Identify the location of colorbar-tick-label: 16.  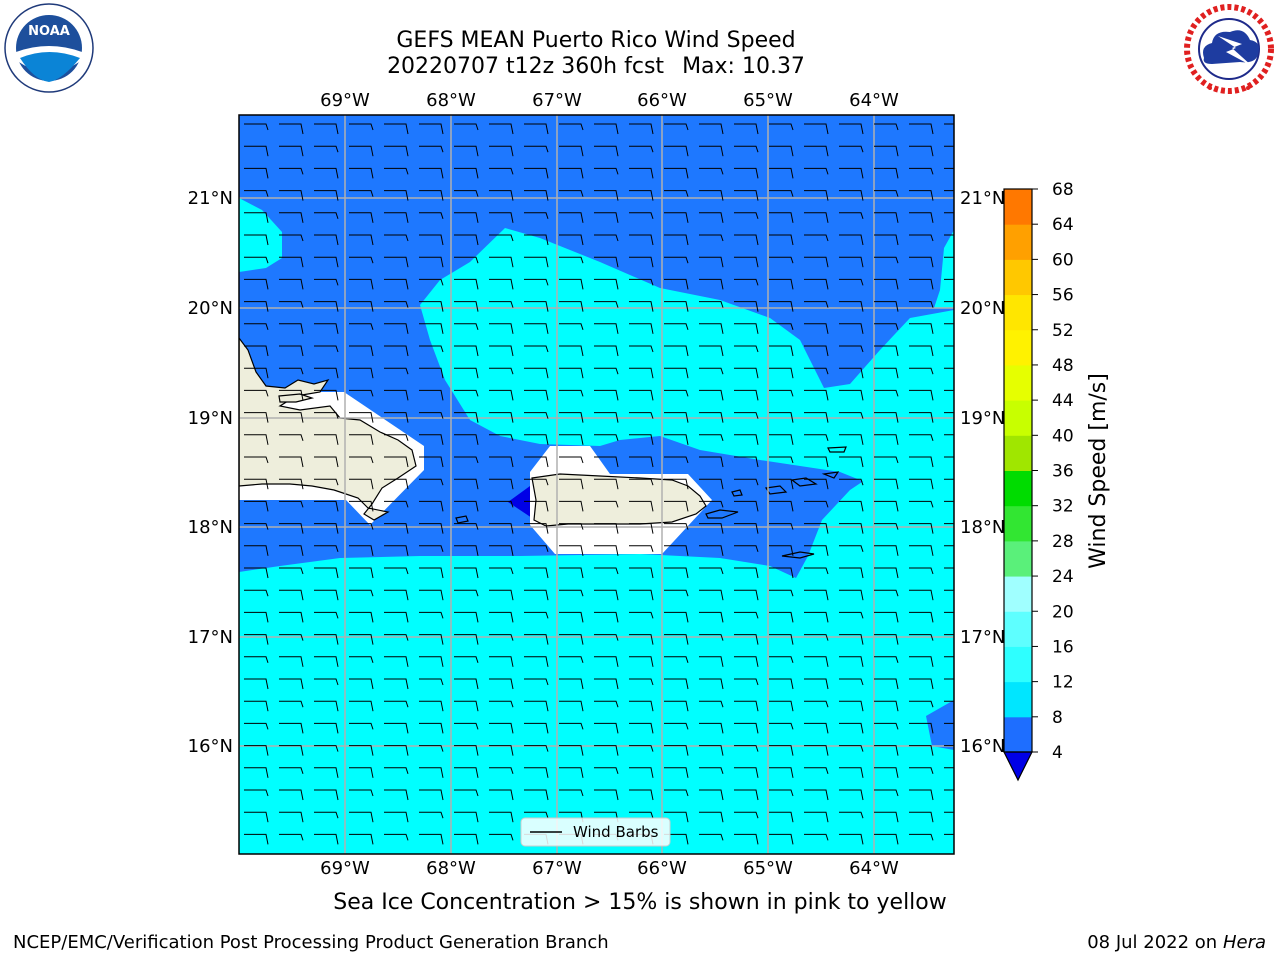
(1063, 647).